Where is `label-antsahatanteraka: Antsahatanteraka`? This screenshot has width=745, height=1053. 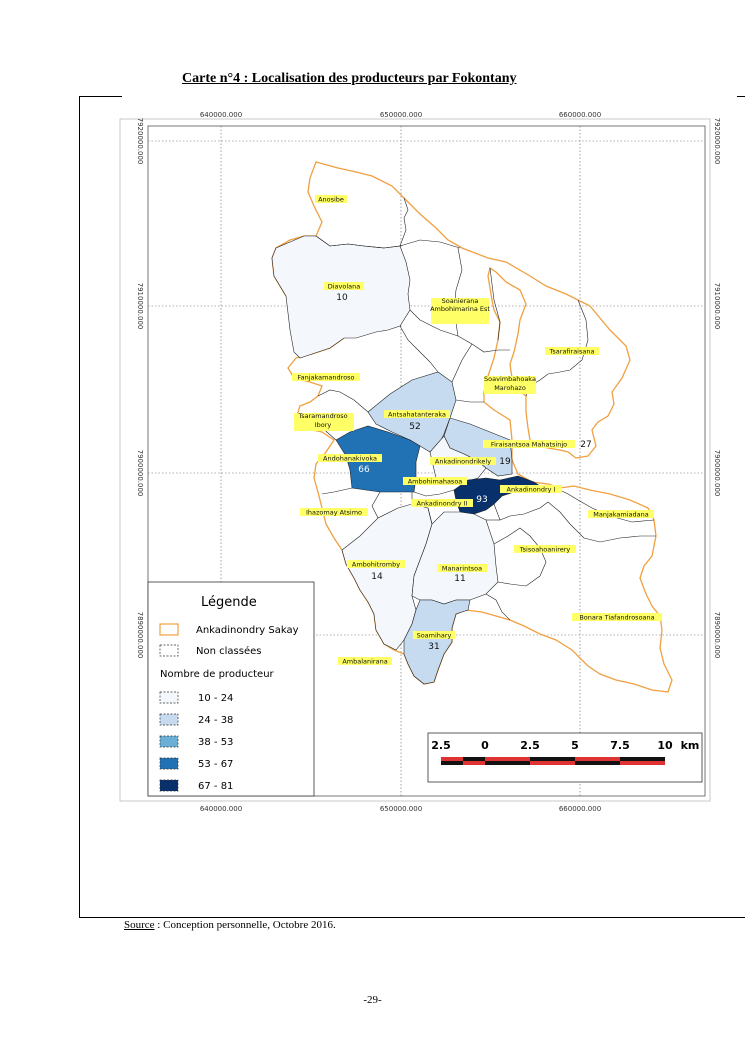
label-antsahatanteraka: Antsahatanteraka is located at coordinates (417, 415).